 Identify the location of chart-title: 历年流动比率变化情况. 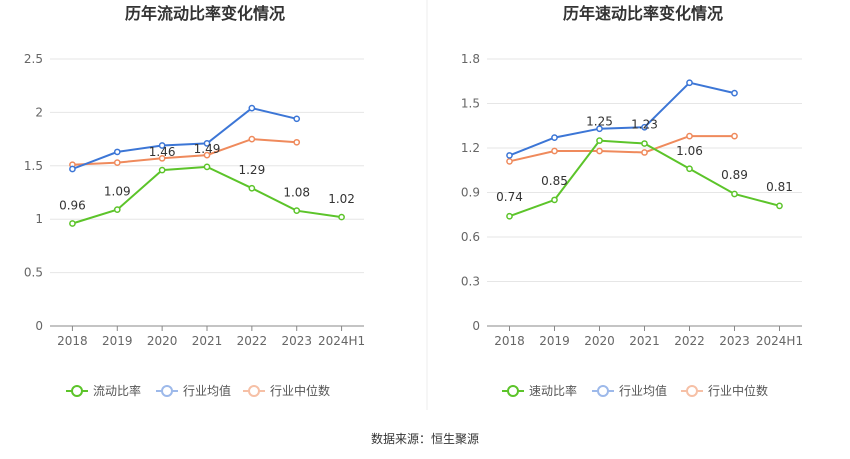
(205, 13).